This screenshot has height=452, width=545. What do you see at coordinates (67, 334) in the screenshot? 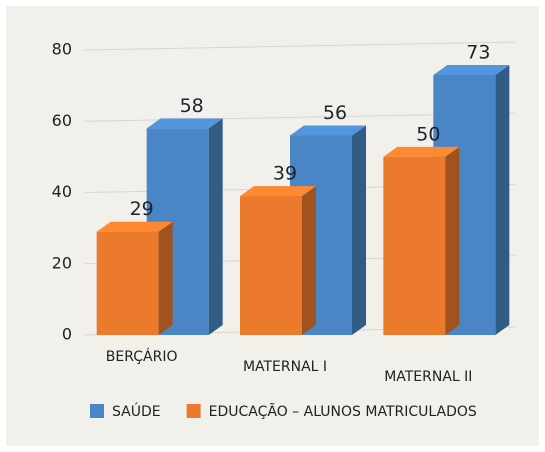
I see `y-tick-label: 0` at bounding box center [67, 334].